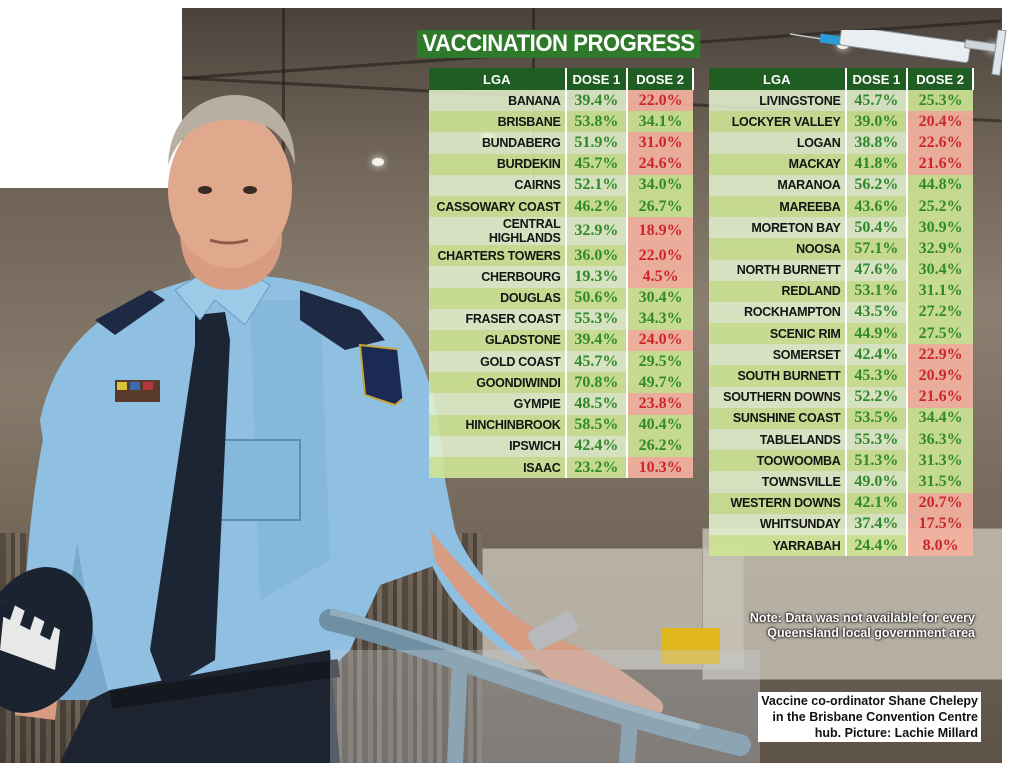  Describe the element at coordinates (777, 376) in the screenshot. I see `lga-name-cell: SOUTH BURNETT` at that location.